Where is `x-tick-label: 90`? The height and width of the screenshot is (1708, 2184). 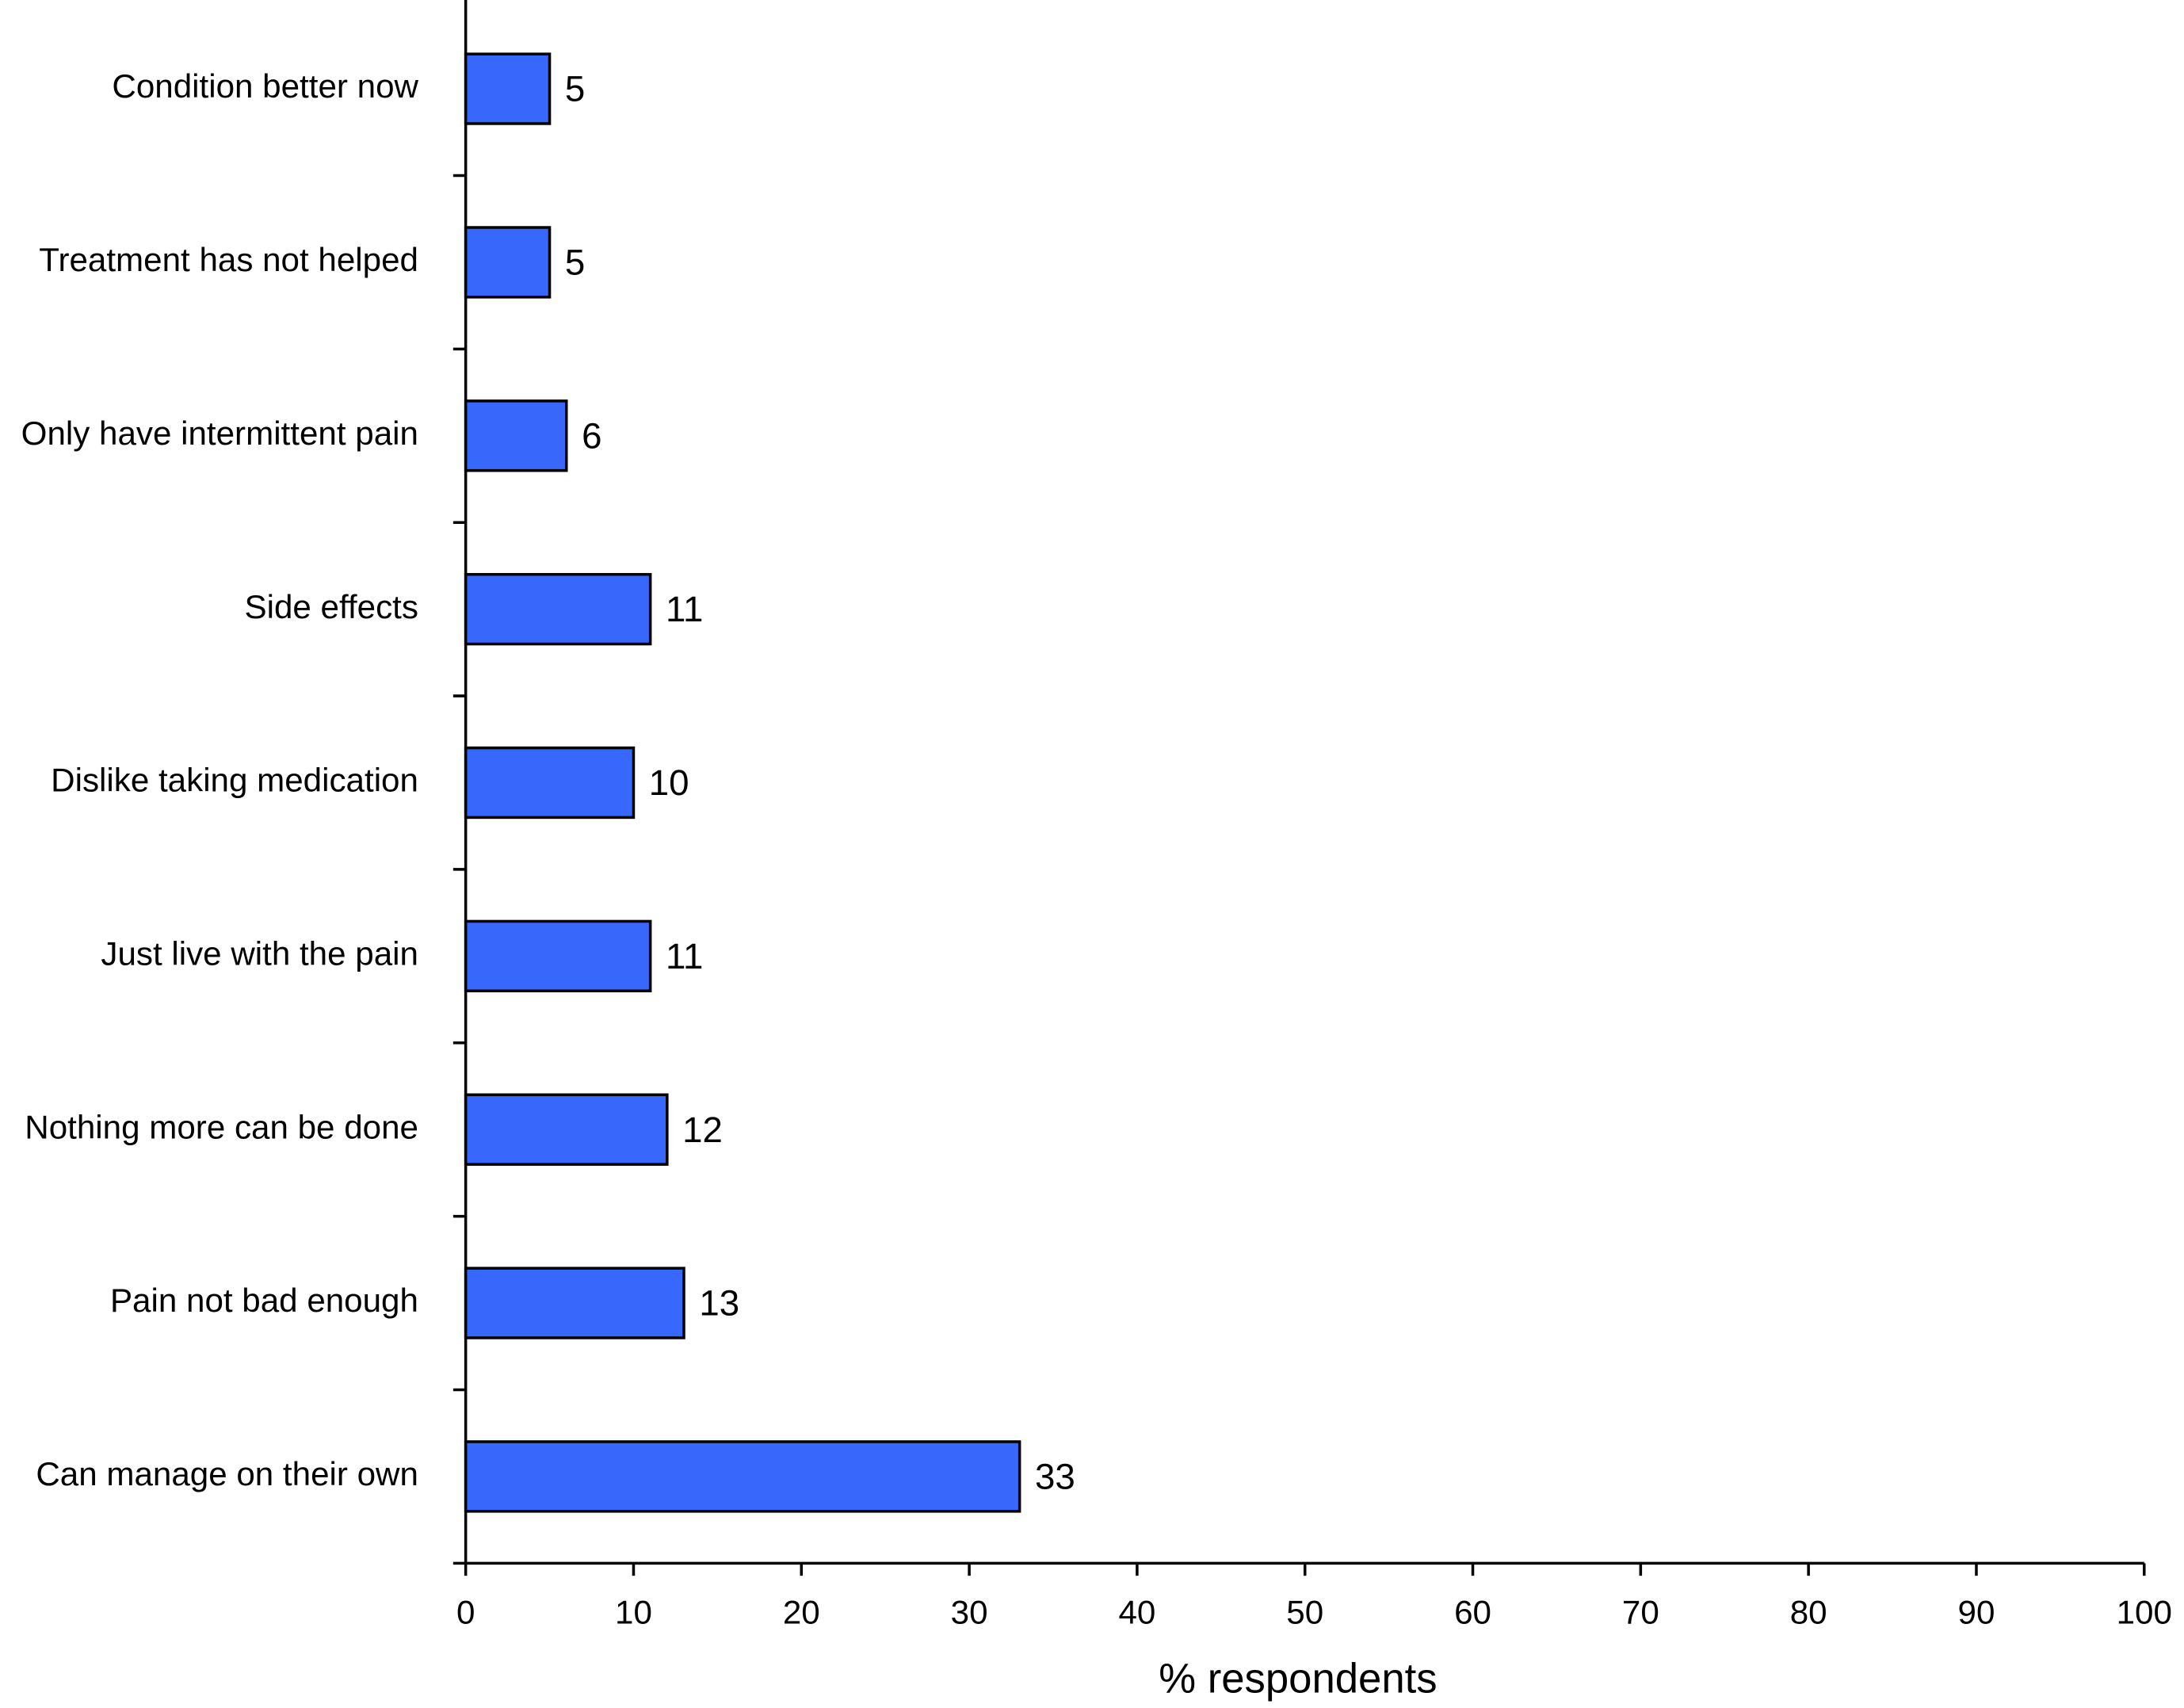 x-tick-label: 90 is located at coordinates (1977, 1611).